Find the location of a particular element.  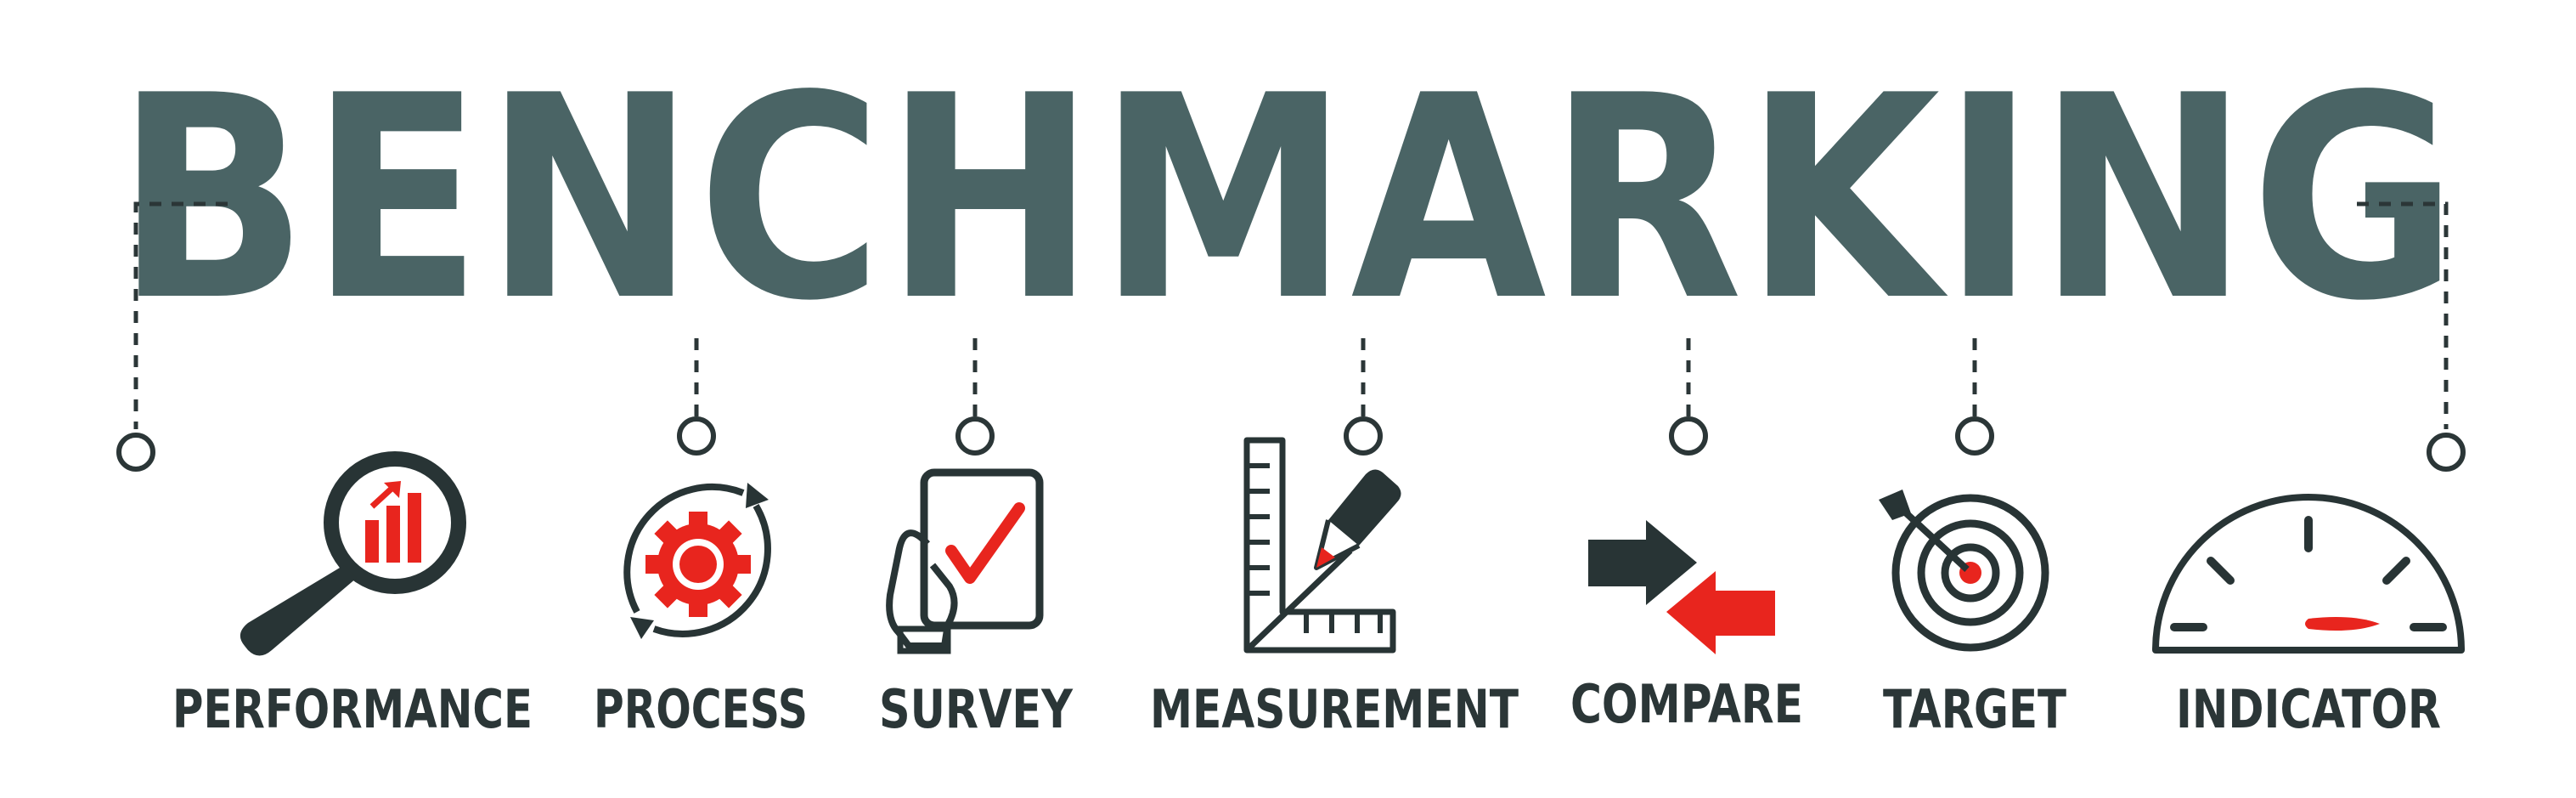

label-process: PROCESS is located at coordinates (701, 709).